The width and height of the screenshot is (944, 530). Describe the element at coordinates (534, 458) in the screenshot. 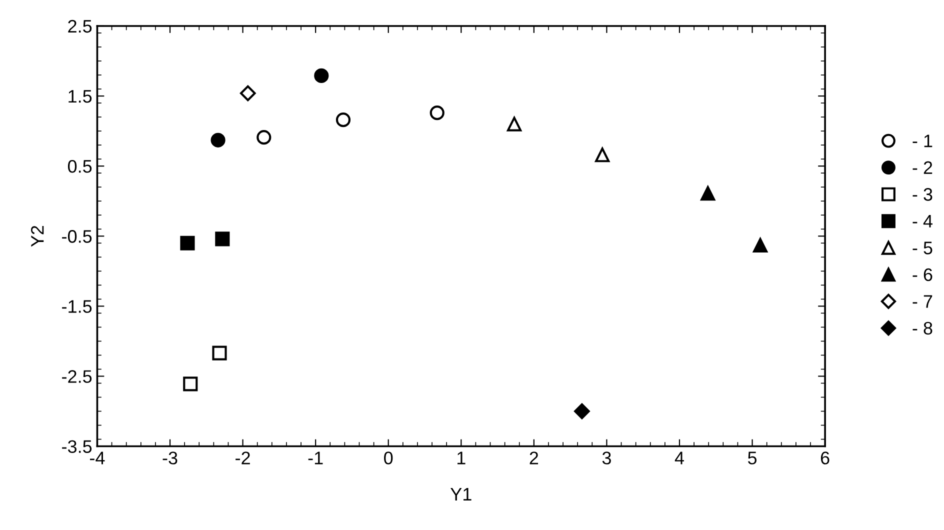

I see `x-tick-label: 2` at that location.